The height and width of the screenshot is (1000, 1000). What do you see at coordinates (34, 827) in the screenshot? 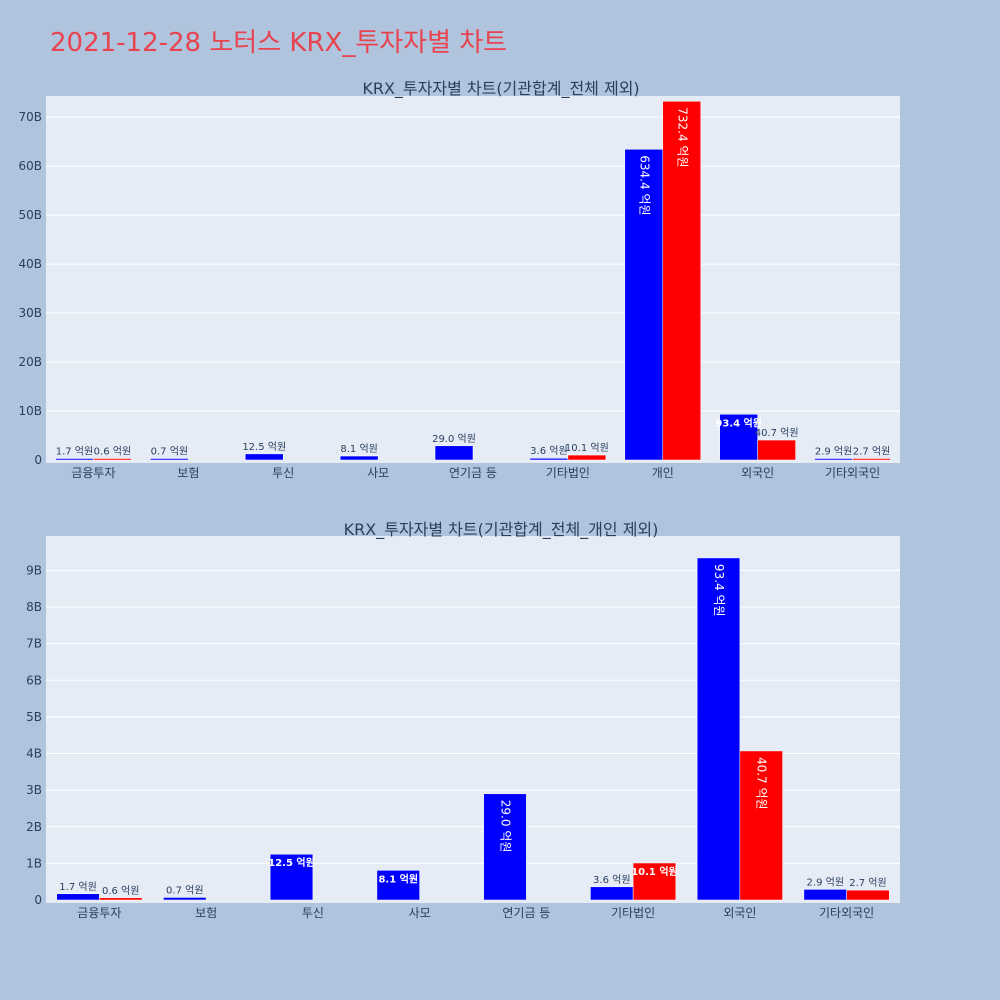
I see `y-tick-label: 2B` at bounding box center [34, 827].